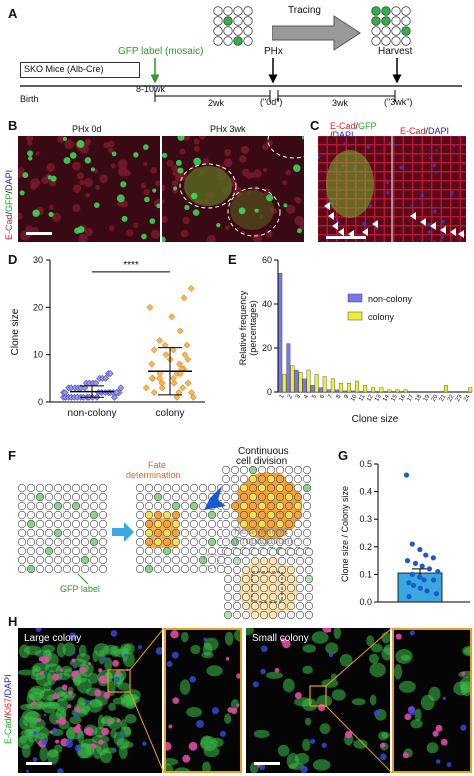 The width and height of the screenshot is (474, 776). What do you see at coordinates (390, 299) in the screenshot?
I see `legend-label: non-colony` at bounding box center [390, 299].